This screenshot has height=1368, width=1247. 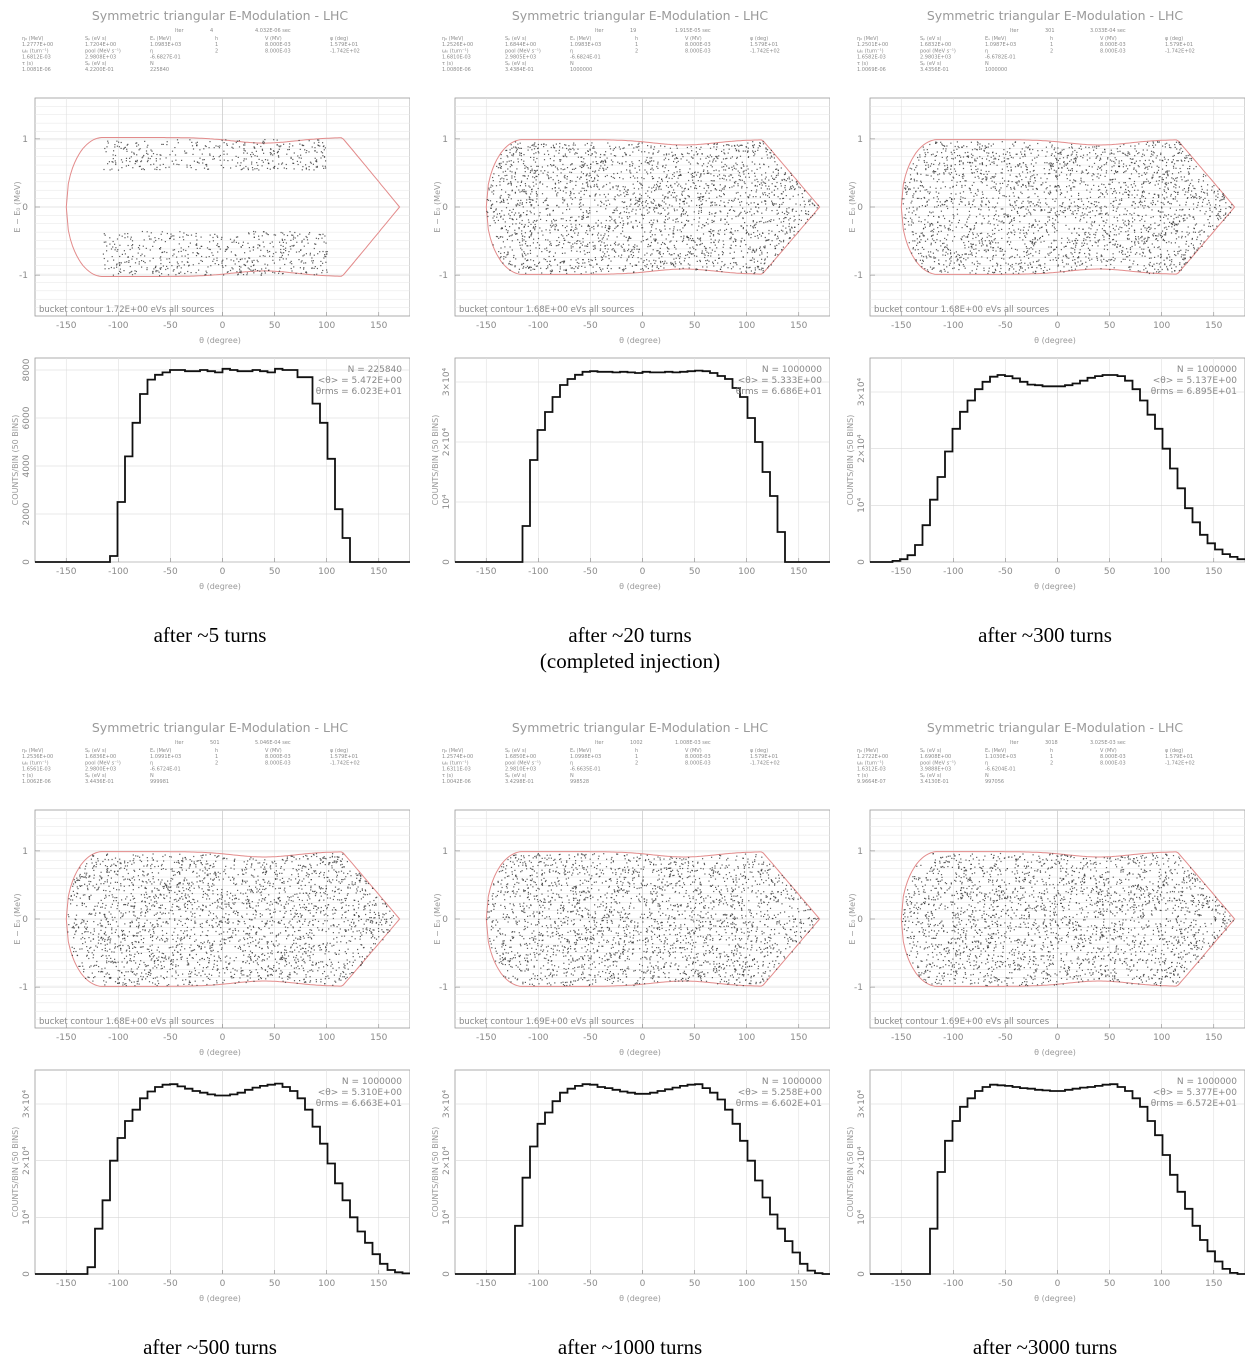 I want to click on hist-stat: <θ> = 5.472E+00, so click(x=360, y=381).